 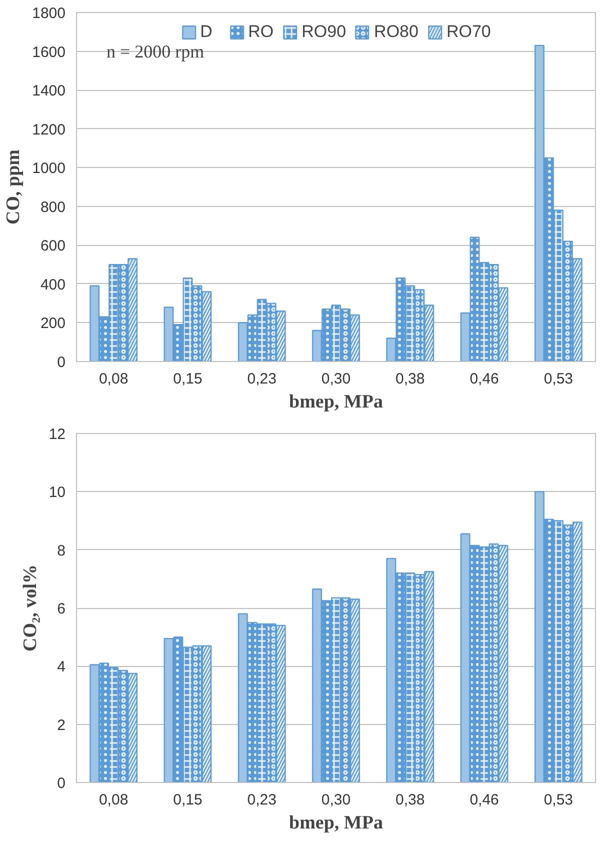 What do you see at coordinates (61, 725) in the screenshot?
I see `y-tick-label: 2` at bounding box center [61, 725].